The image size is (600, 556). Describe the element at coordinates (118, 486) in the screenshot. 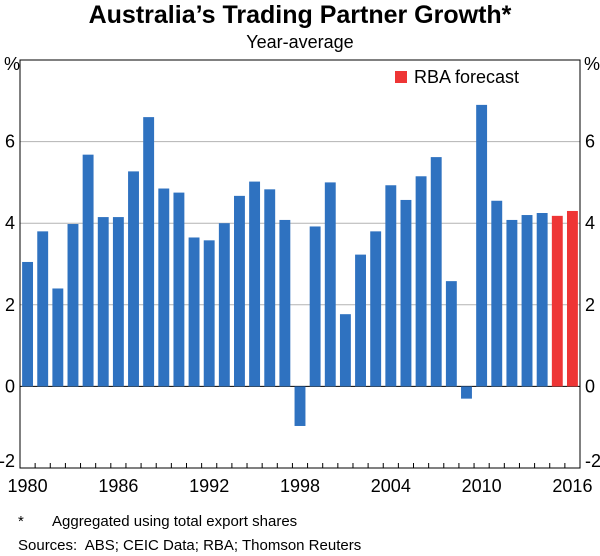

I see `x-tick-label: 1986` at that location.